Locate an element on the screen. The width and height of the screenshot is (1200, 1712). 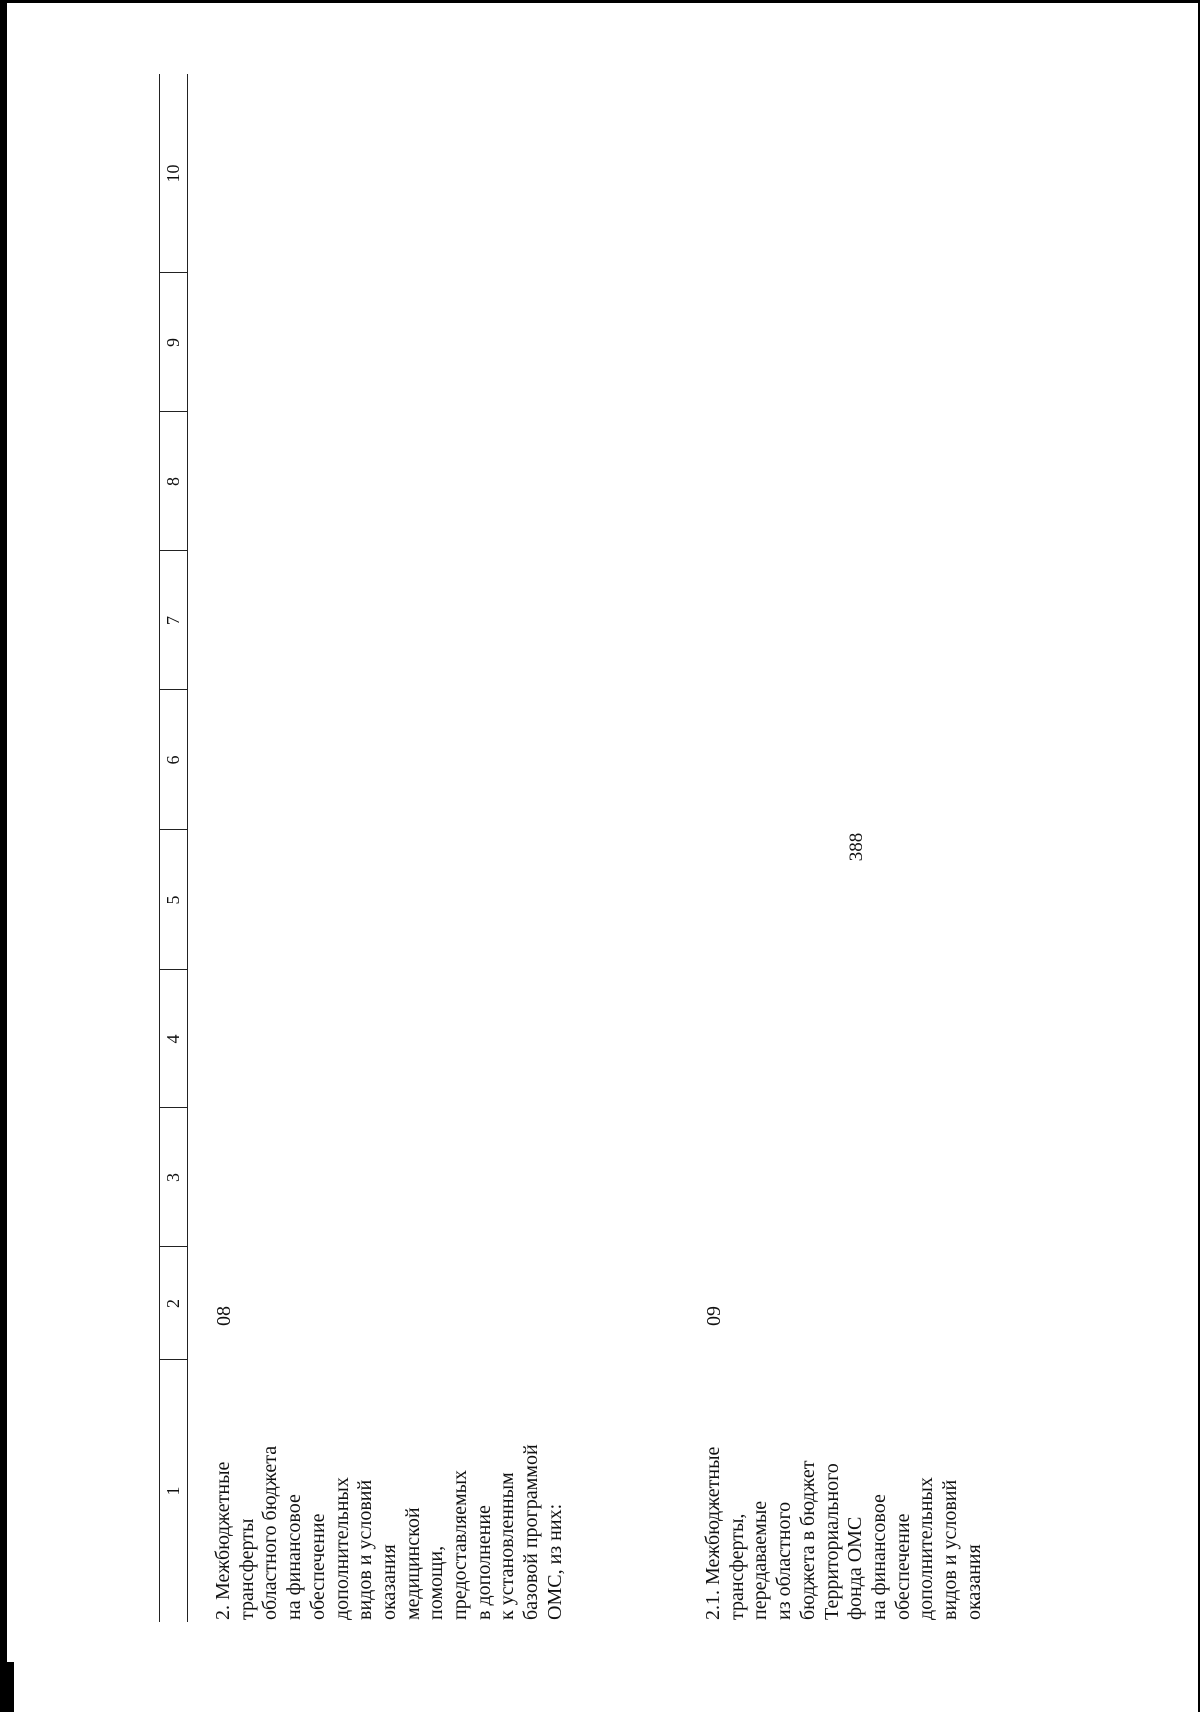
row-1-code: 08 is located at coordinates (224, 1316).